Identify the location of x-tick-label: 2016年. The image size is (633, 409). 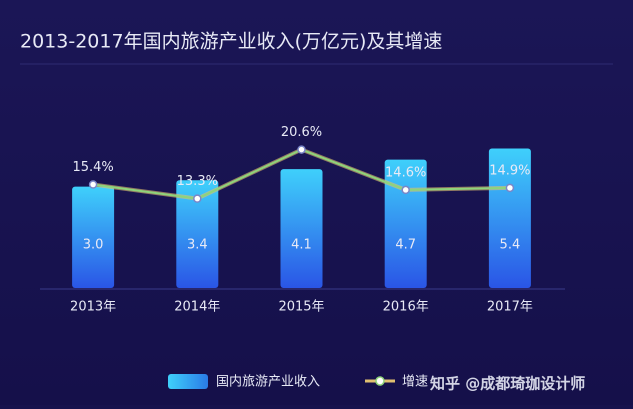
(406, 307).